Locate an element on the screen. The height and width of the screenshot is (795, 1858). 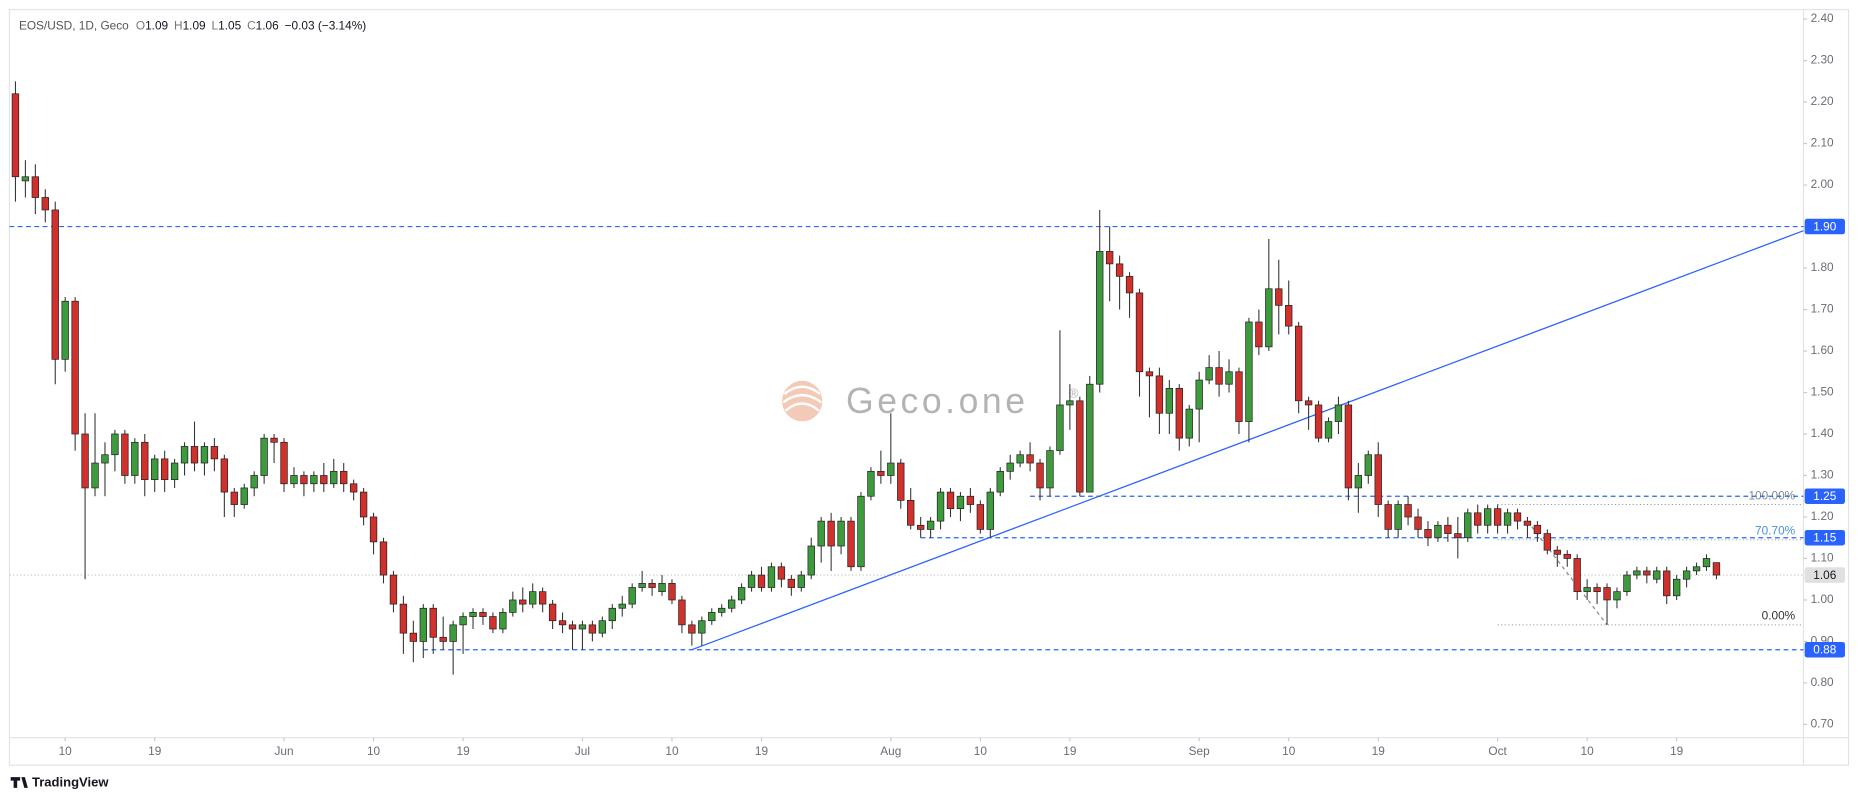
footer-text: TradingView is located at coordinates (70, 781).